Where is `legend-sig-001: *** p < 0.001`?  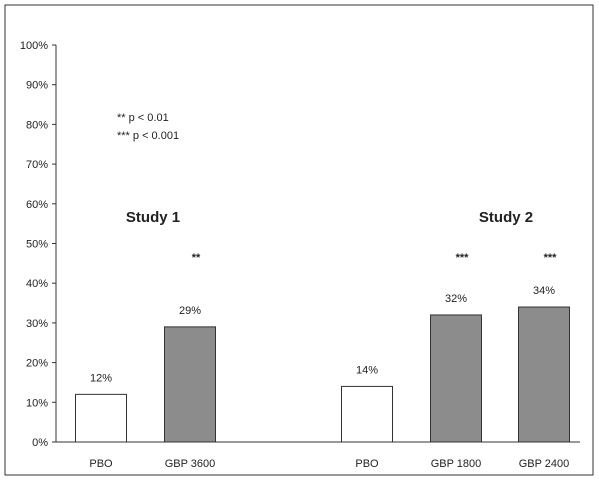
legend-sig-001: *** p < 0.001 is located at coordinates (148, 136).